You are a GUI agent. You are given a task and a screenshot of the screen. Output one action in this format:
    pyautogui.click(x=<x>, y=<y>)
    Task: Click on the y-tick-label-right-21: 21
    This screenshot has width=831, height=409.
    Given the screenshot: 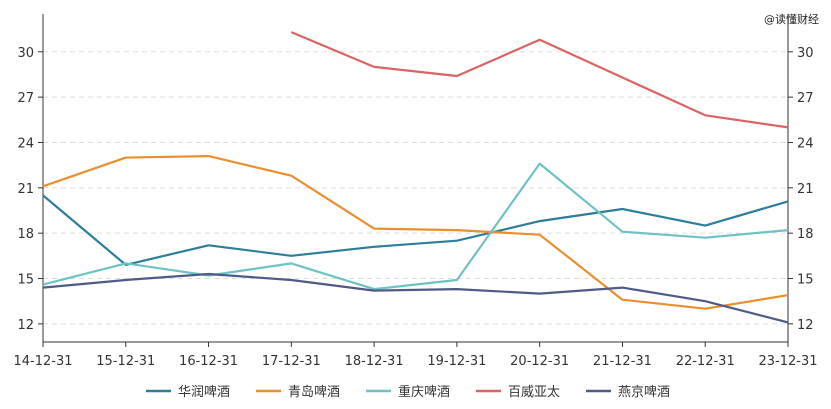 What is the action you would take?
    pyautogui.click(x=805, y=189)
    